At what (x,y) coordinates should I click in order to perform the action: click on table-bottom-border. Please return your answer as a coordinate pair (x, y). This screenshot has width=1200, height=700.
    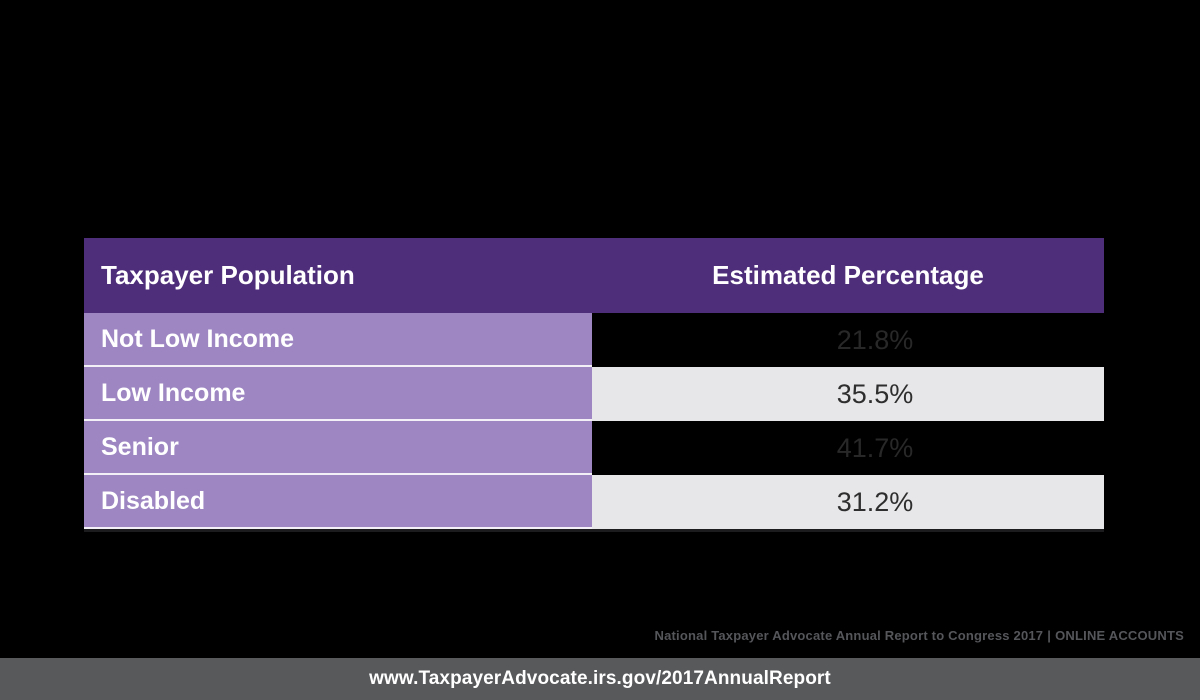
    Looking at the image, I should click on (594, 530).